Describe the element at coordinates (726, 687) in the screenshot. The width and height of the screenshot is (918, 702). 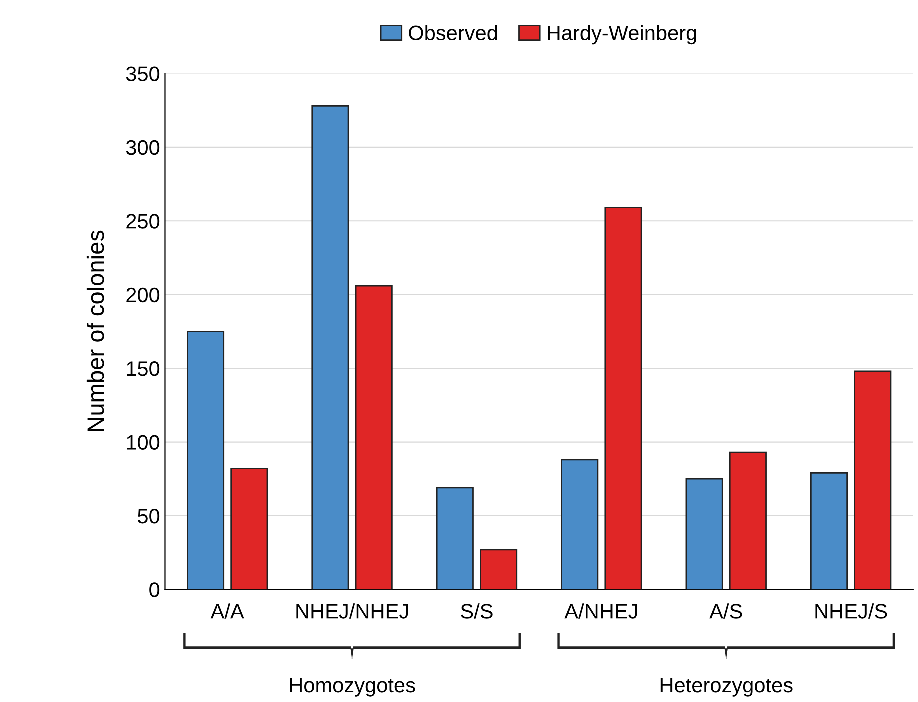
I see `text: Heterozygotes` at that location.